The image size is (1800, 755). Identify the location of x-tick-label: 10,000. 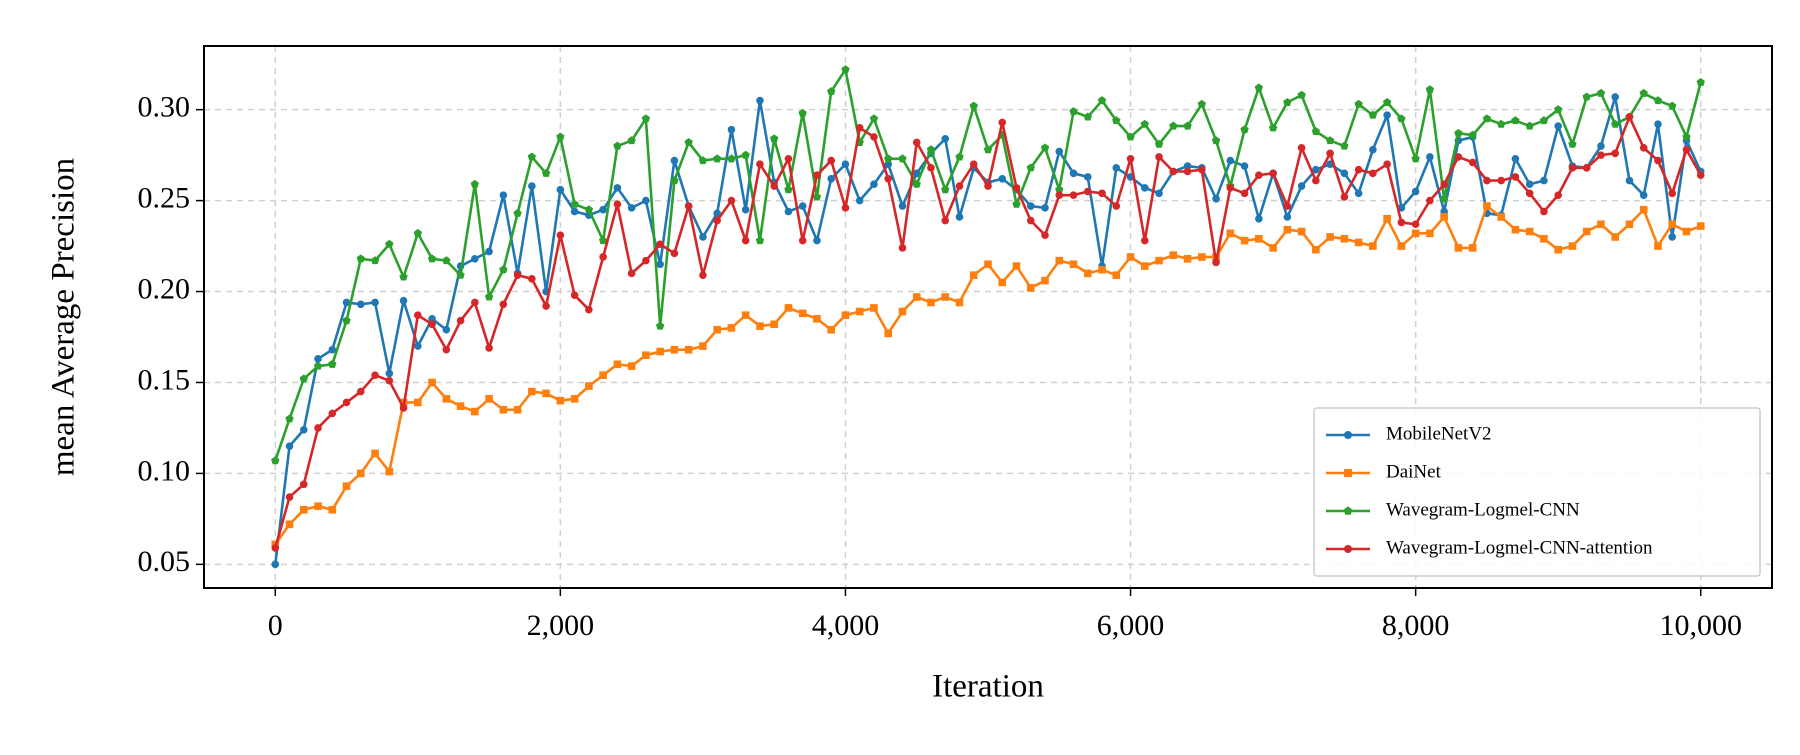
(1700, 625).